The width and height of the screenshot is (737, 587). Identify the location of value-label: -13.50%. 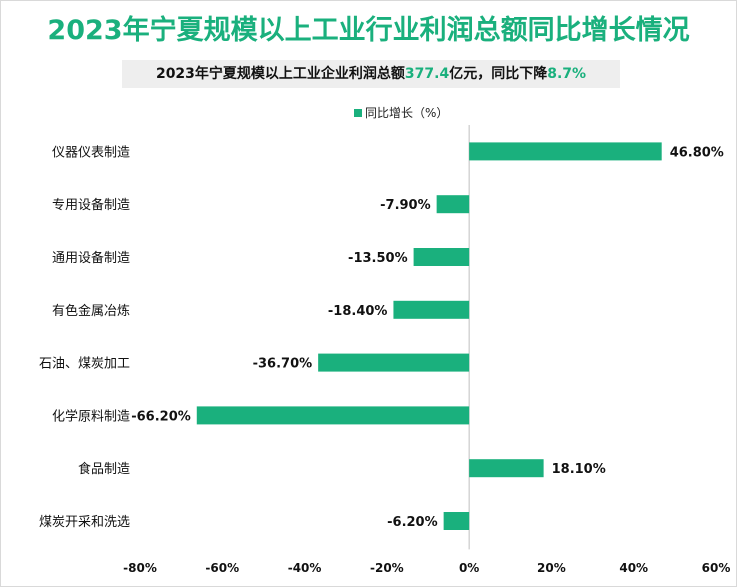
(378, 258).